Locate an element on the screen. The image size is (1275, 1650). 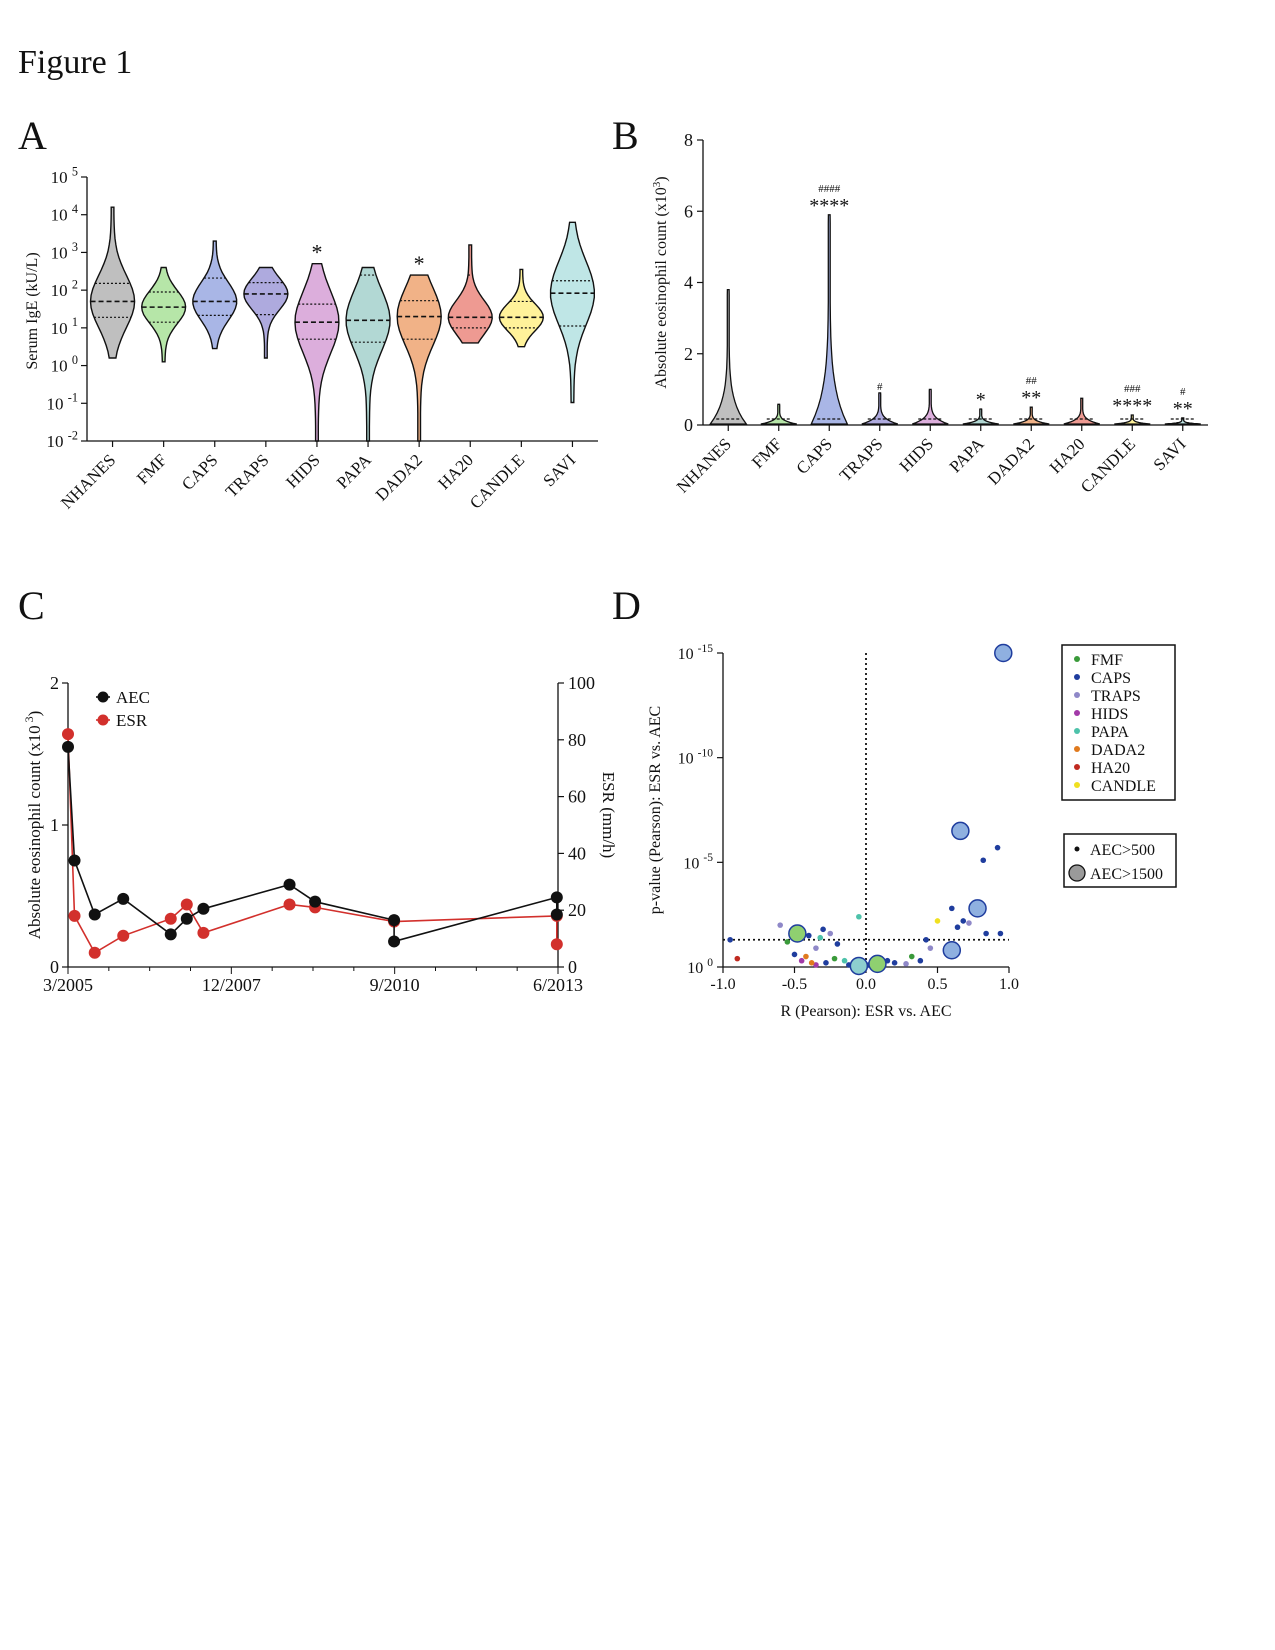
size-legend-large-dot is located at coordinates (1077, 873).